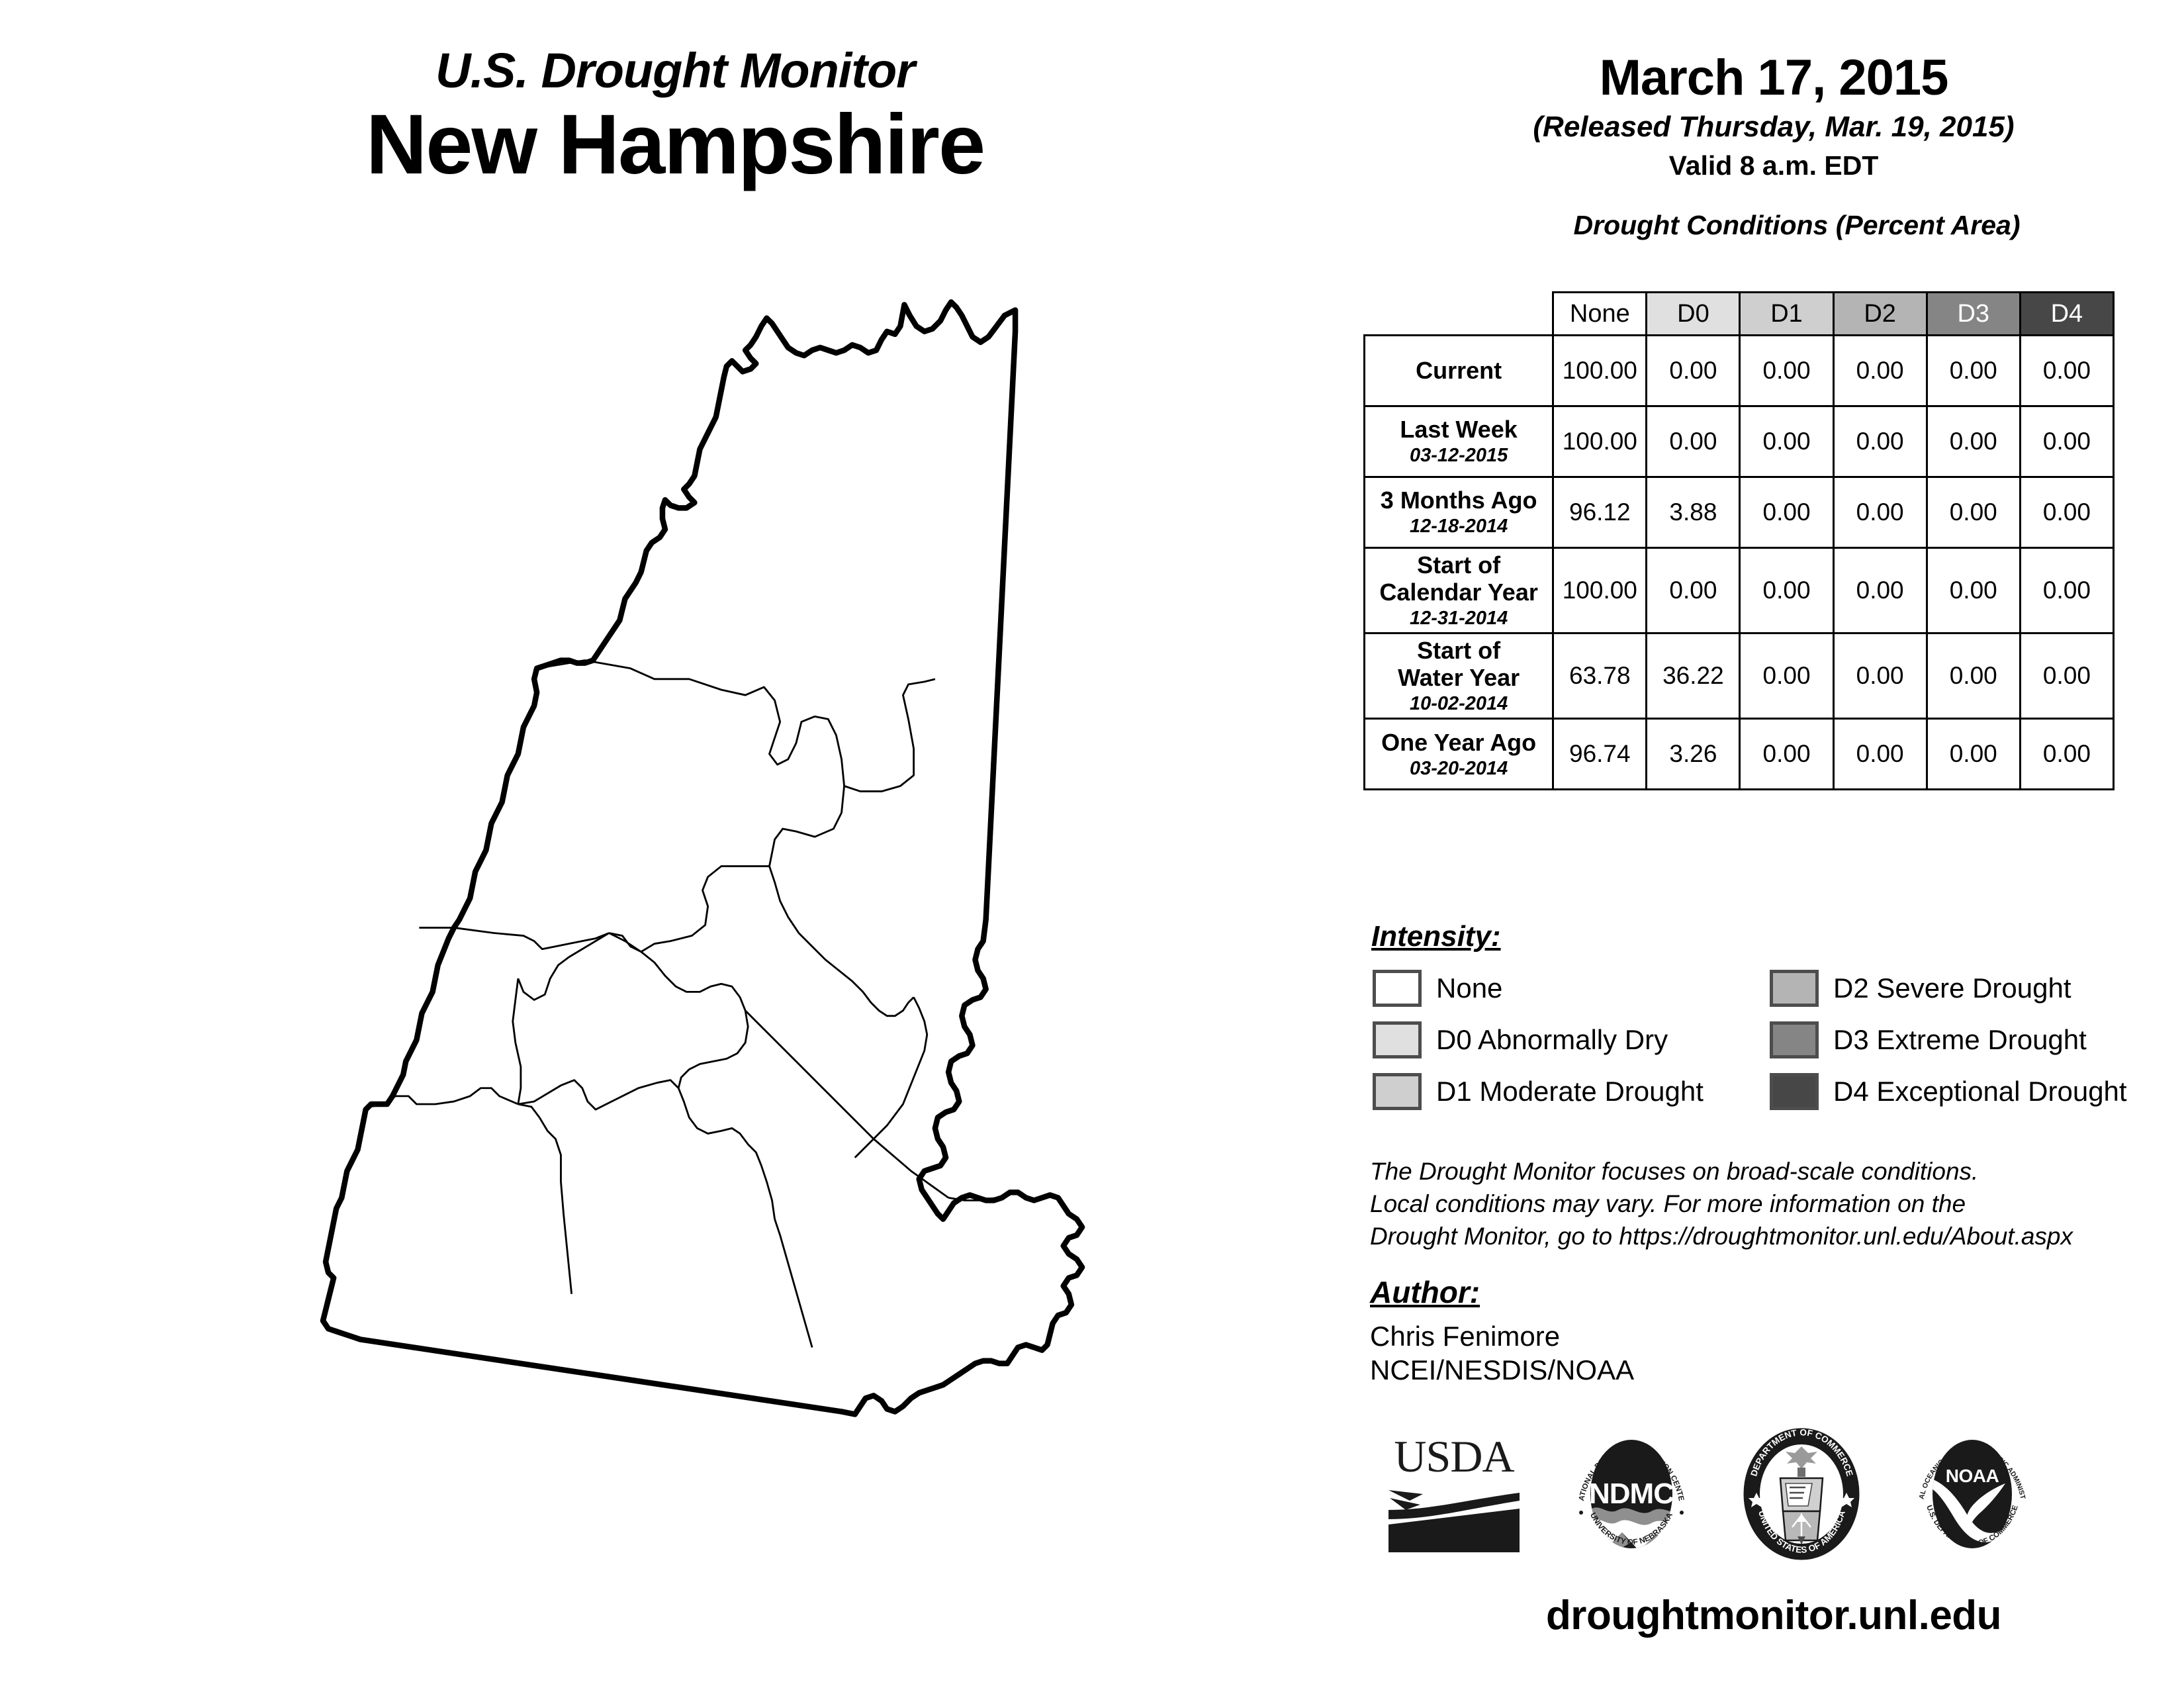  What do you see at coordinates (1773, 165) in the screenshot?
I see `valid-time: Valid 8 a.m. EDT` at bounding box center [1773, 165].